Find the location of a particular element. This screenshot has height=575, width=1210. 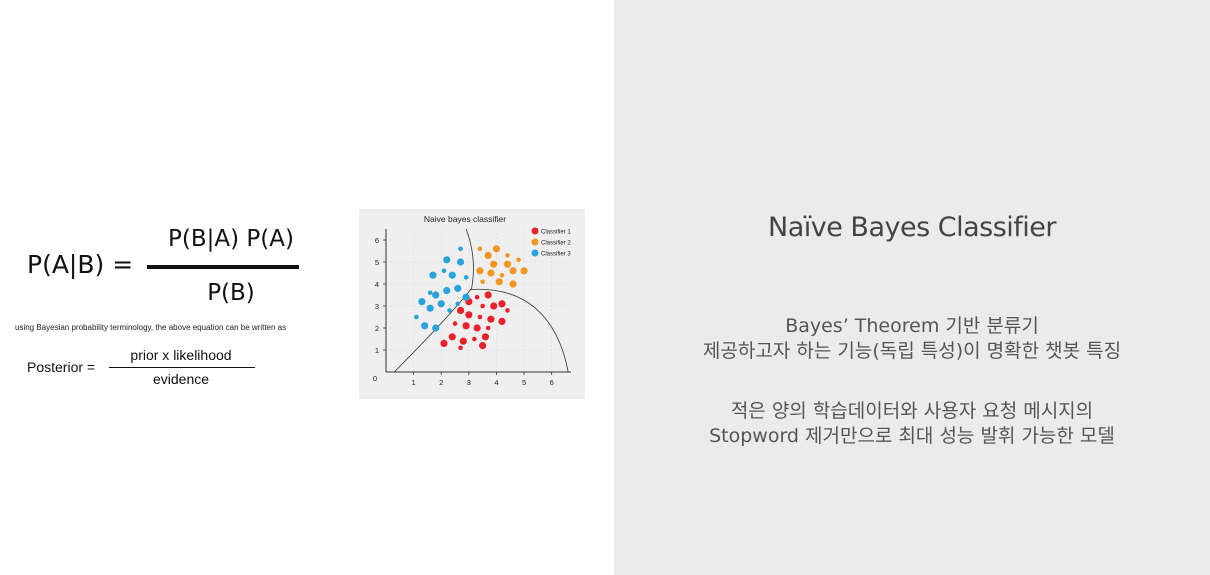

formula-numerator: P(B|A) P(A) is located at coordinates (231, 239).